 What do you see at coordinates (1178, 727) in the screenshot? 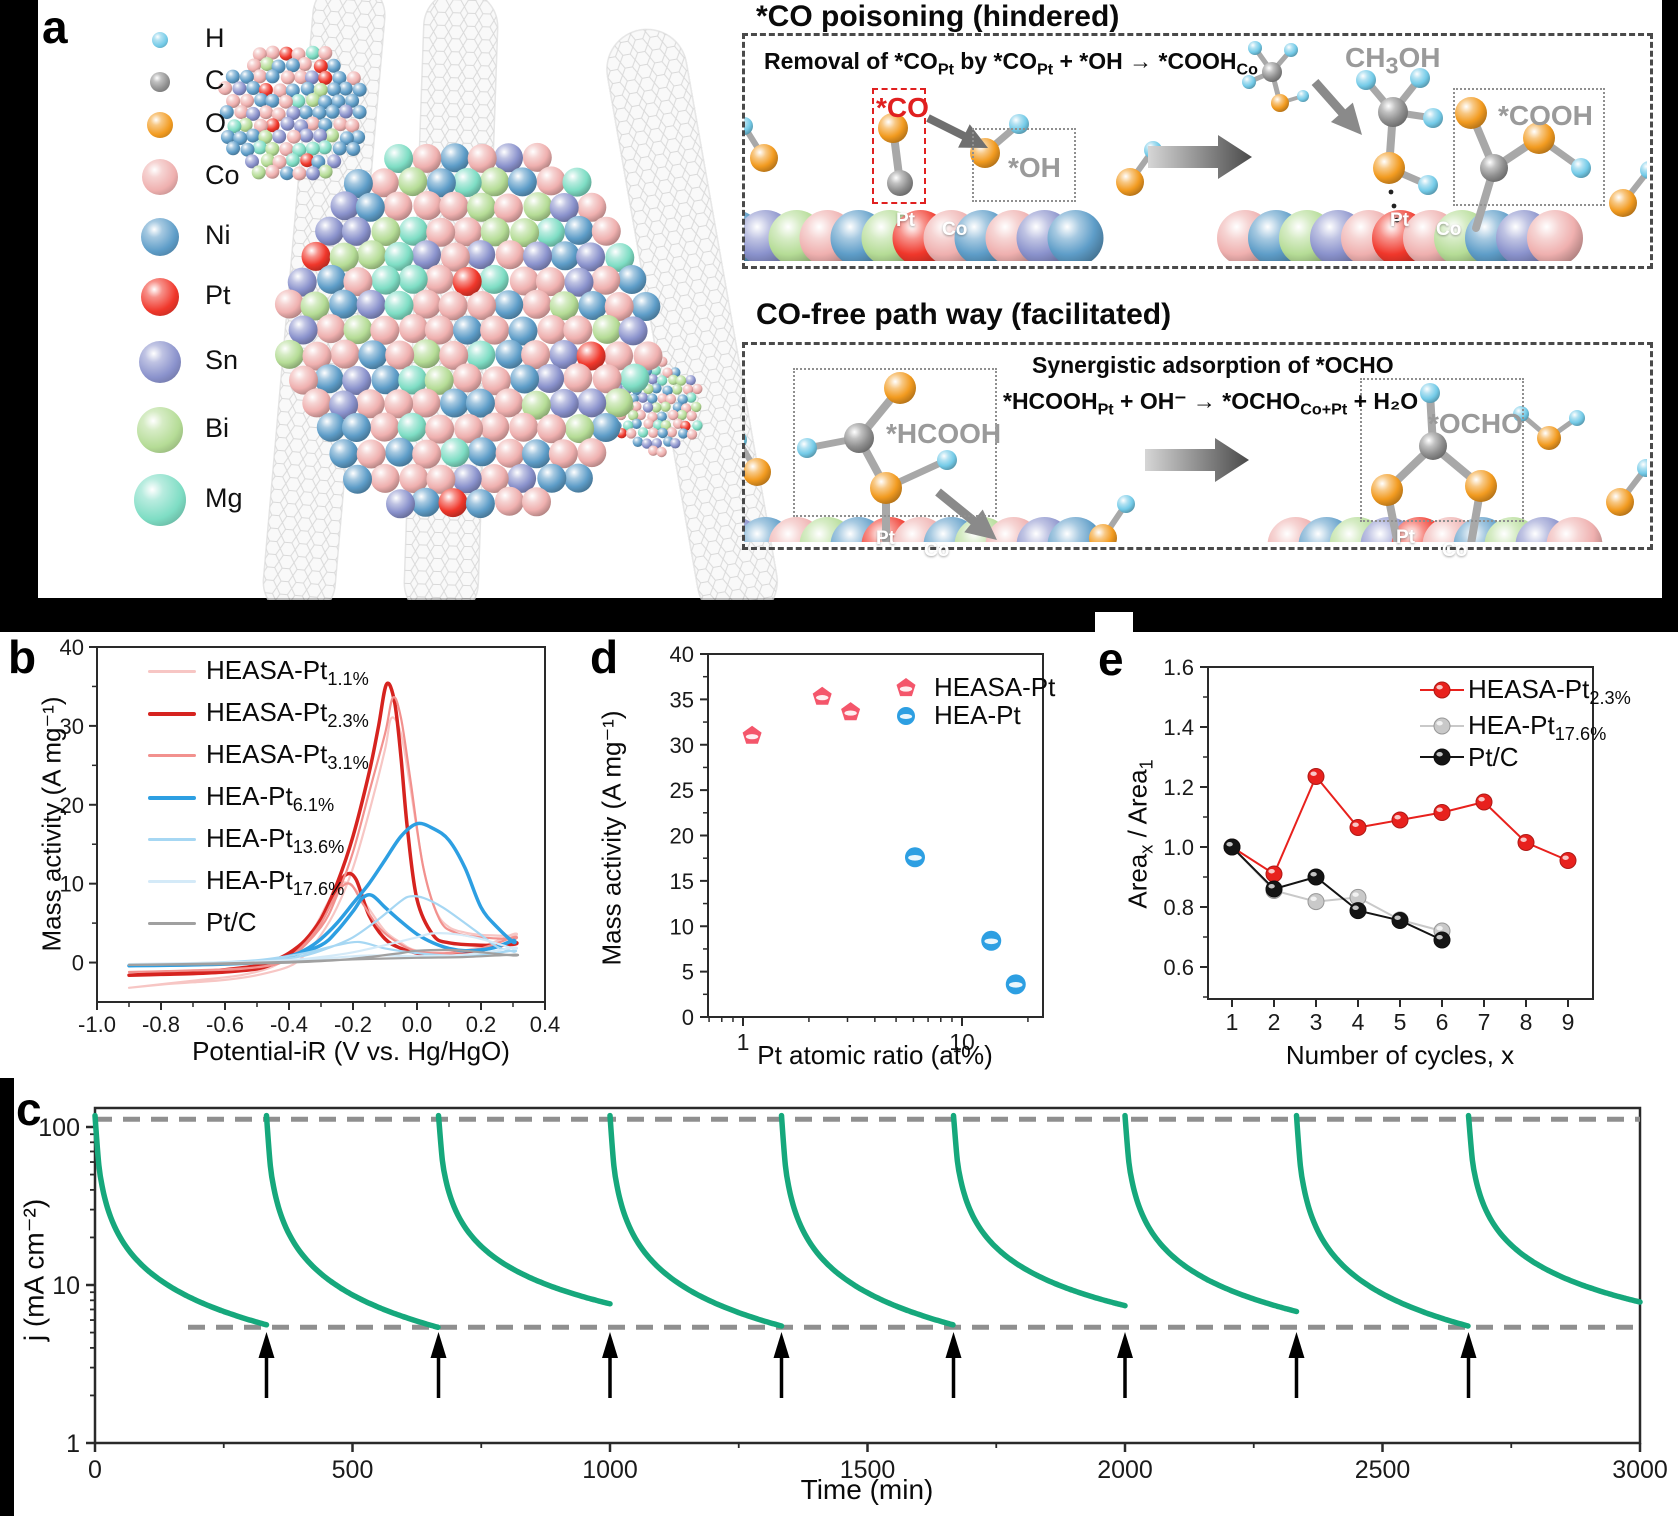
I see `svg-text: 1.4` at bounding box center [1178, 727].